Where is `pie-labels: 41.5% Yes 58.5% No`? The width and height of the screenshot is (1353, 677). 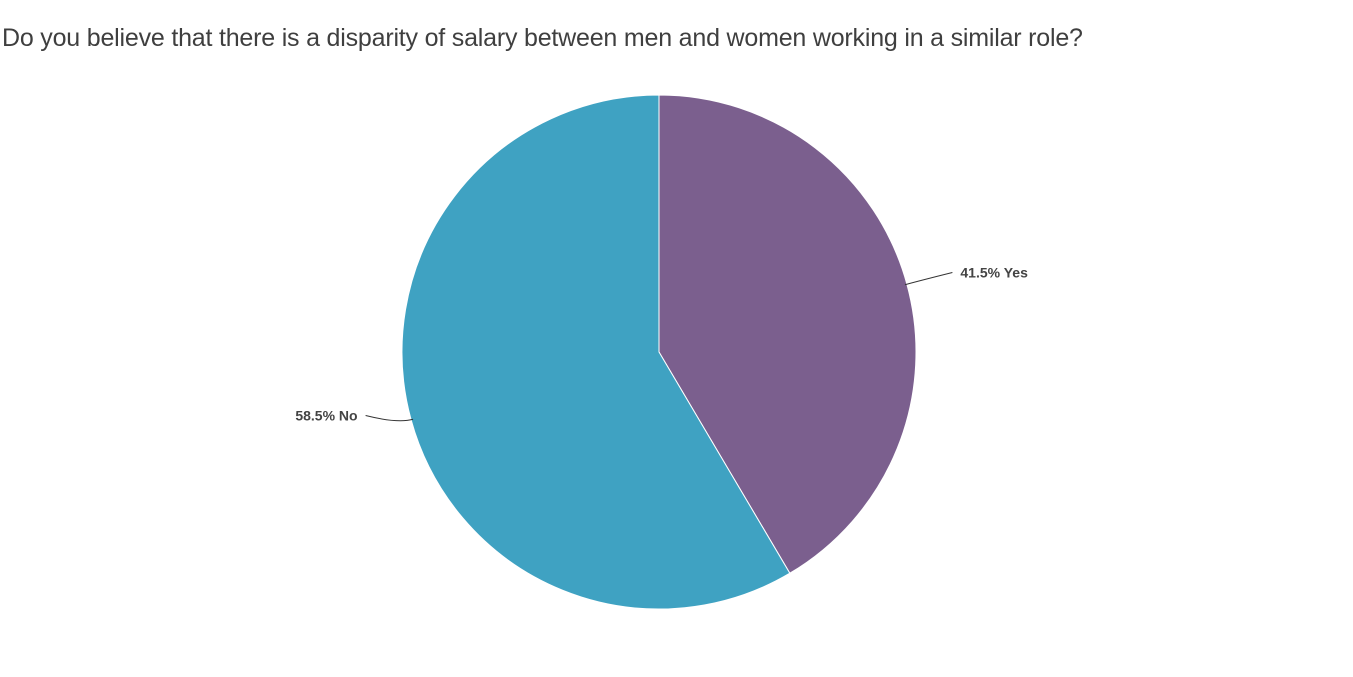
pie-labels: 41.5% Yes 58.5% No is located at coordinates (661, 343).